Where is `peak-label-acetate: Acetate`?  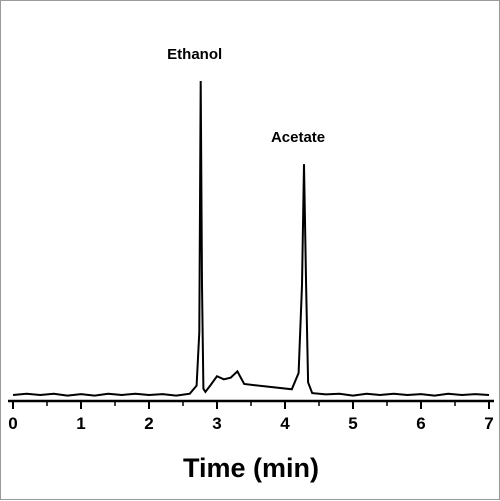 peak-label-acetate: Acetate is located at coordinates (298, 137).